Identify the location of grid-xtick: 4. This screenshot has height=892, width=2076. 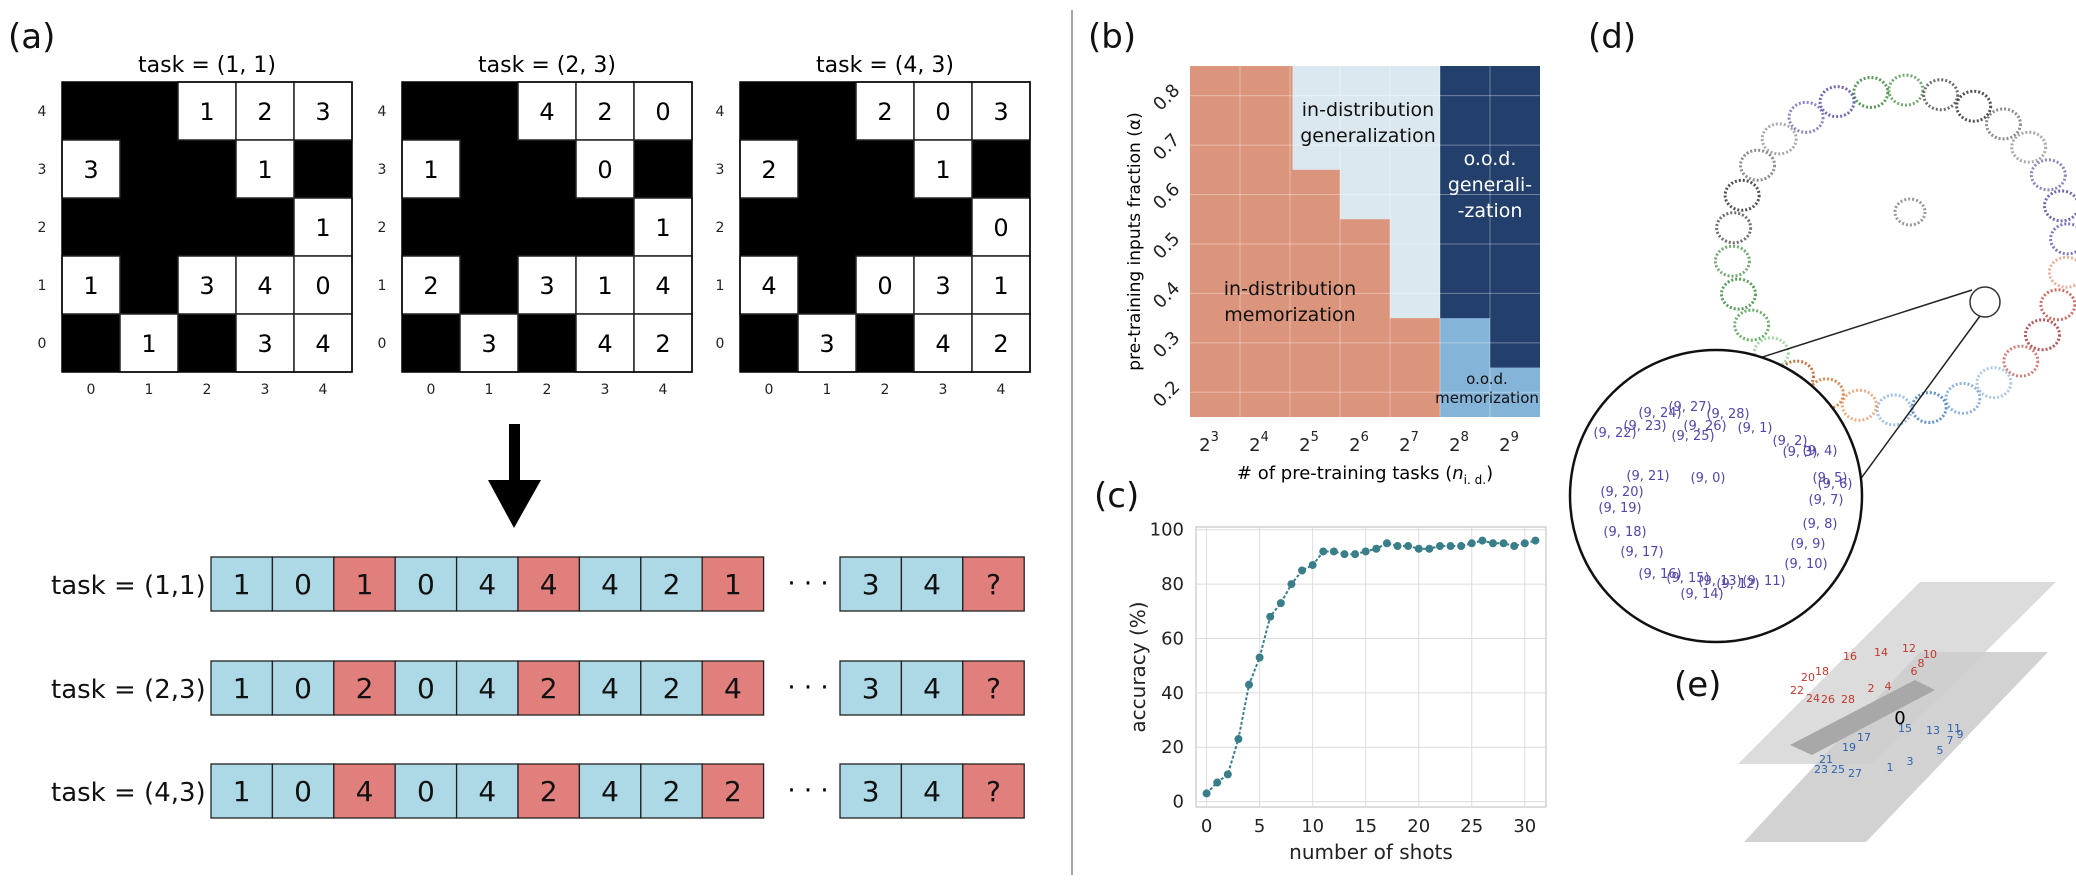
(1001, 390).